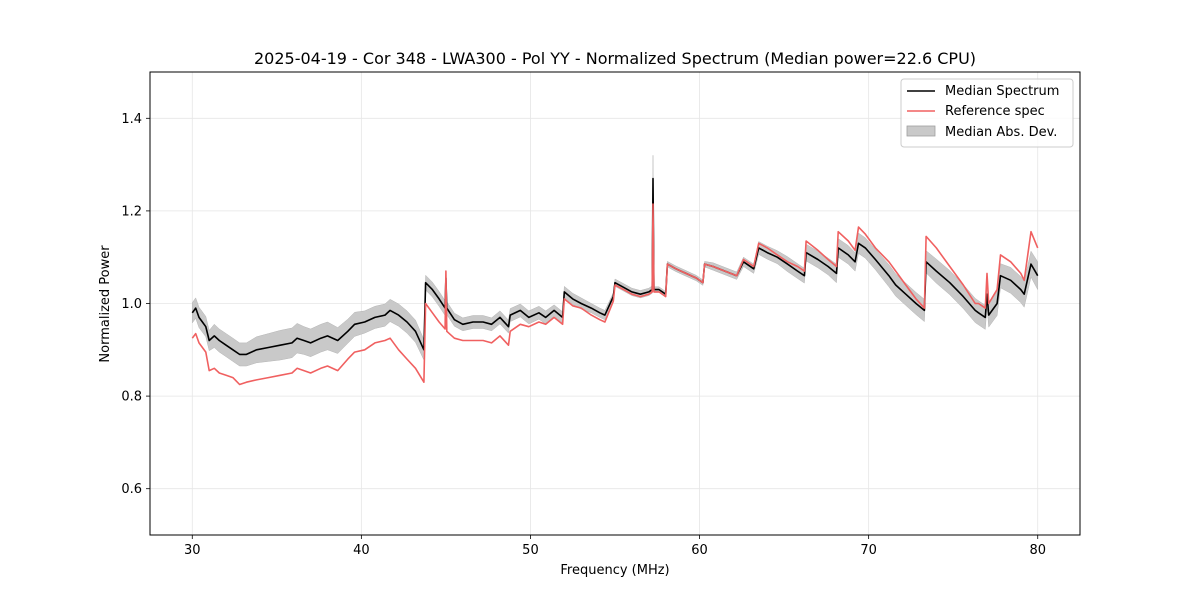  I want to click on legend-label-reference: Reference spec, so click(995, 111).